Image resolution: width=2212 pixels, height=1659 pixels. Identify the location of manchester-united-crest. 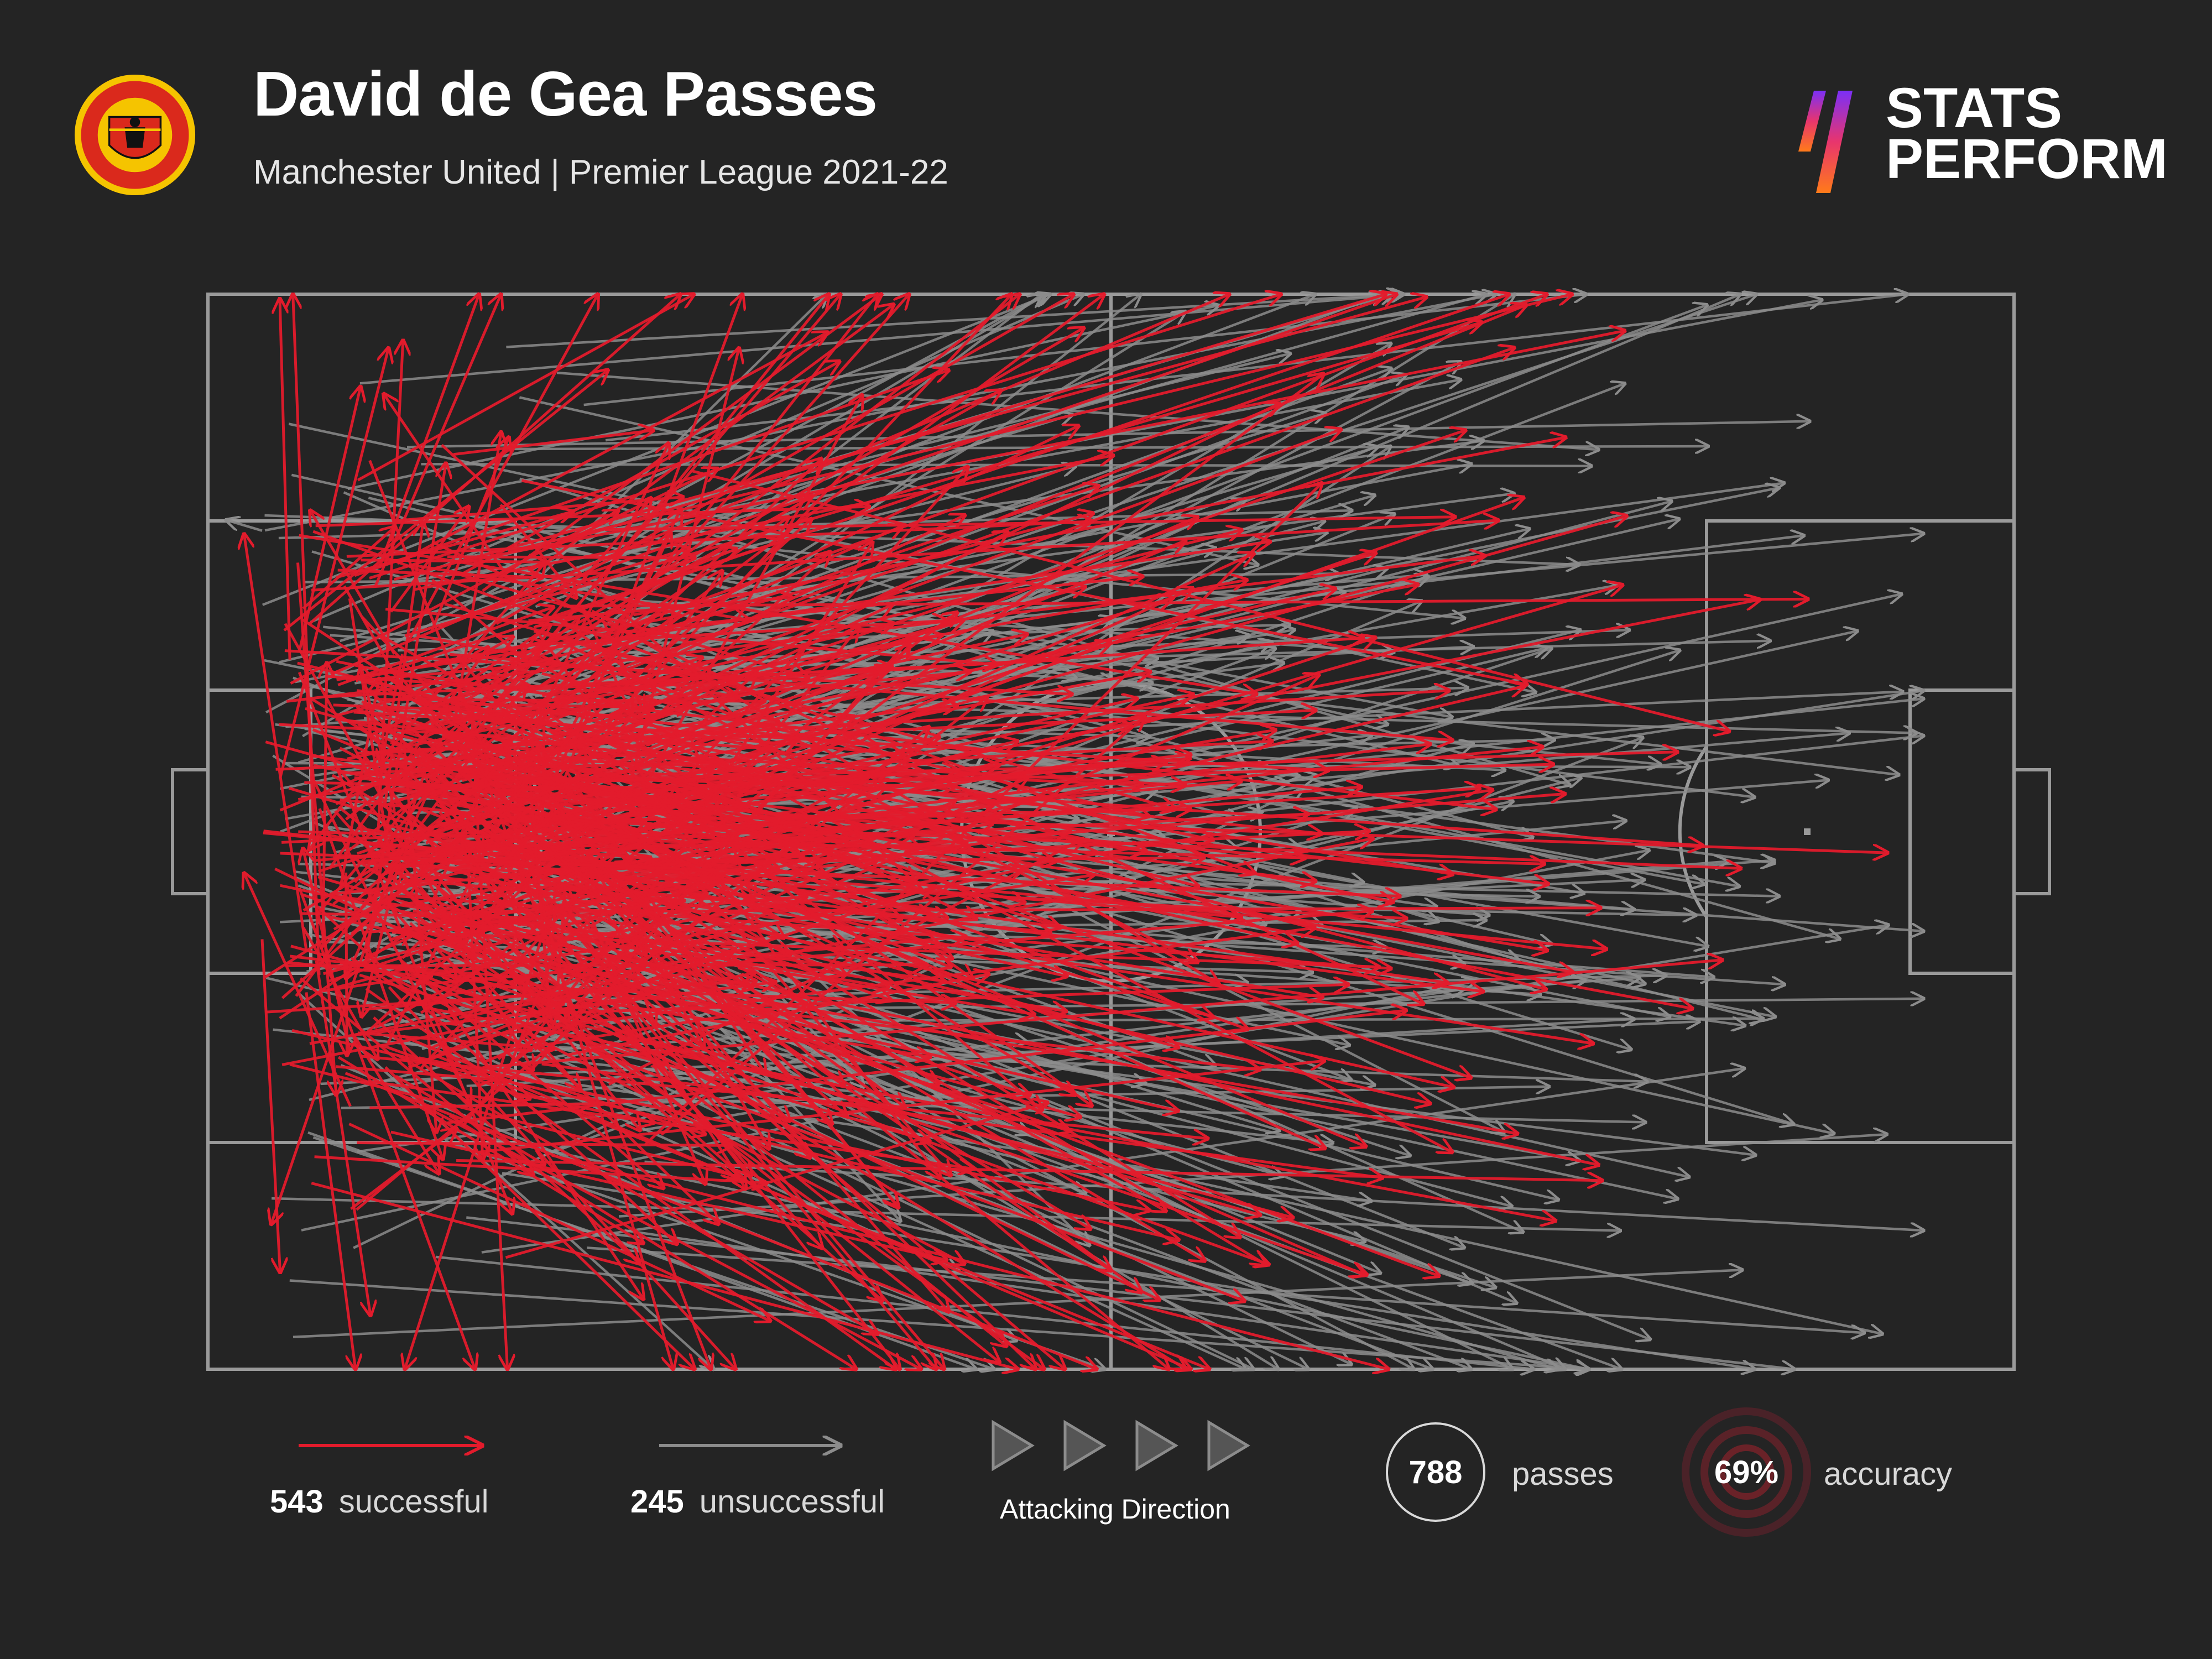
(135, 135).